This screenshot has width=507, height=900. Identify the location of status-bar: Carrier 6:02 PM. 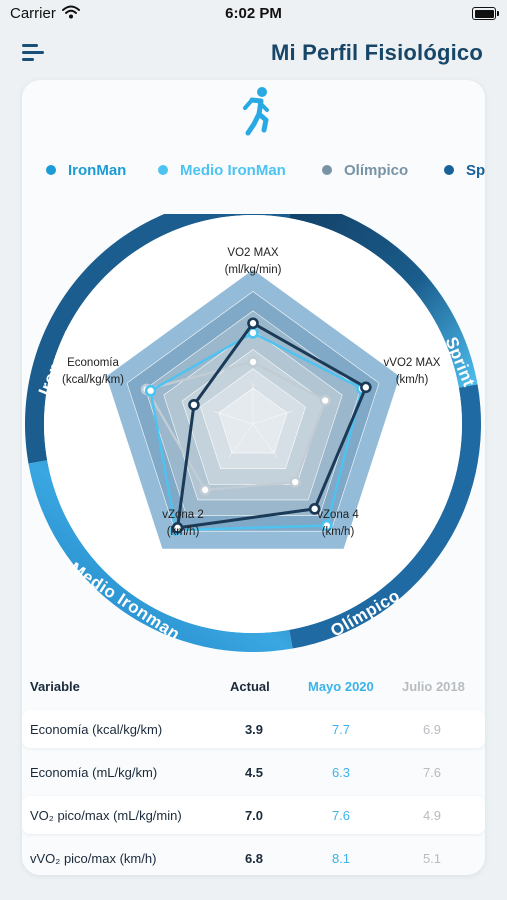
(253, 14).